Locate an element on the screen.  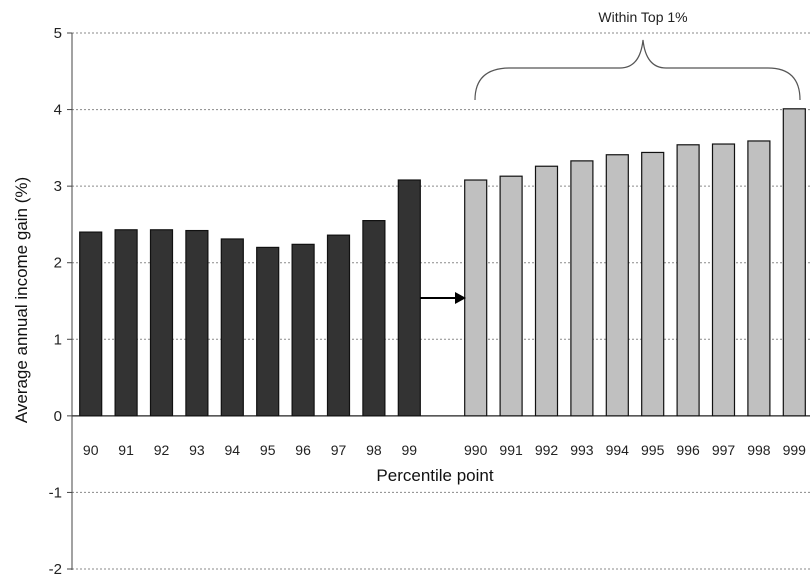
y-tick-label: 4 is located at coordinates (58, 110).